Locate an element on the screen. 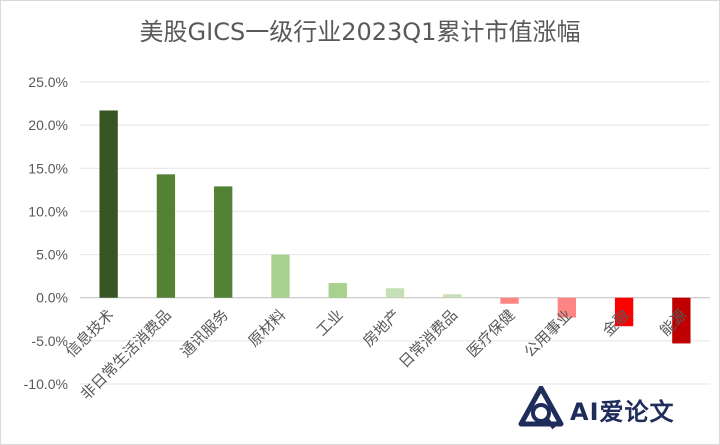  chart-title: 美股GICS一级行业2023Q1累计市值涨幅 is located at coordinates (360, 32).